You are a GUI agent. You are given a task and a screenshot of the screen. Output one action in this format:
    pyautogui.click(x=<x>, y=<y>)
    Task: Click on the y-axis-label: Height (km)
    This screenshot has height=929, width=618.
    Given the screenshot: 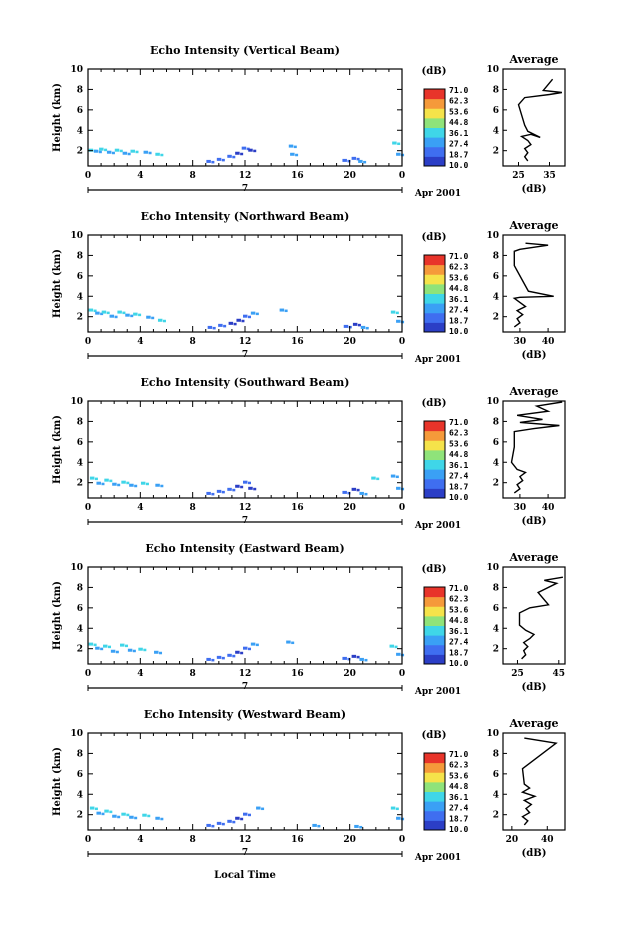 What is the action you would take?
    pyautogui.click(x=57, y=781)
    